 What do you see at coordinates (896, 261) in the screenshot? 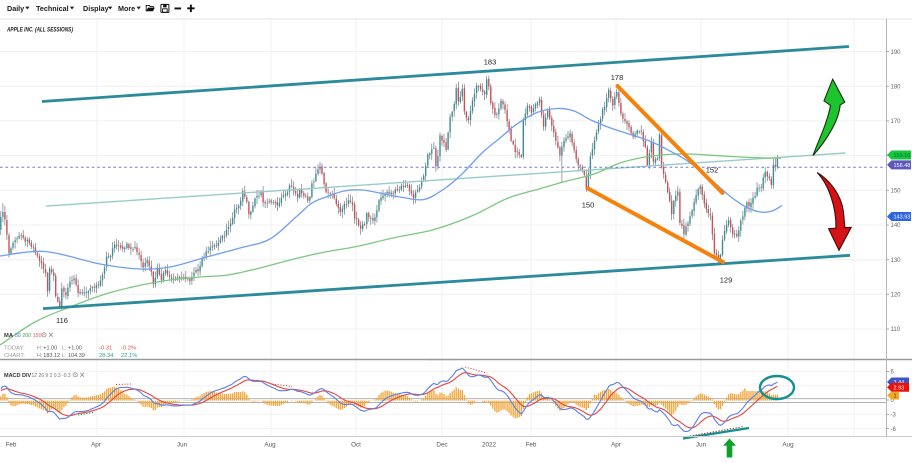
I see `svg-text: 130` at bounding box center [896, 261].